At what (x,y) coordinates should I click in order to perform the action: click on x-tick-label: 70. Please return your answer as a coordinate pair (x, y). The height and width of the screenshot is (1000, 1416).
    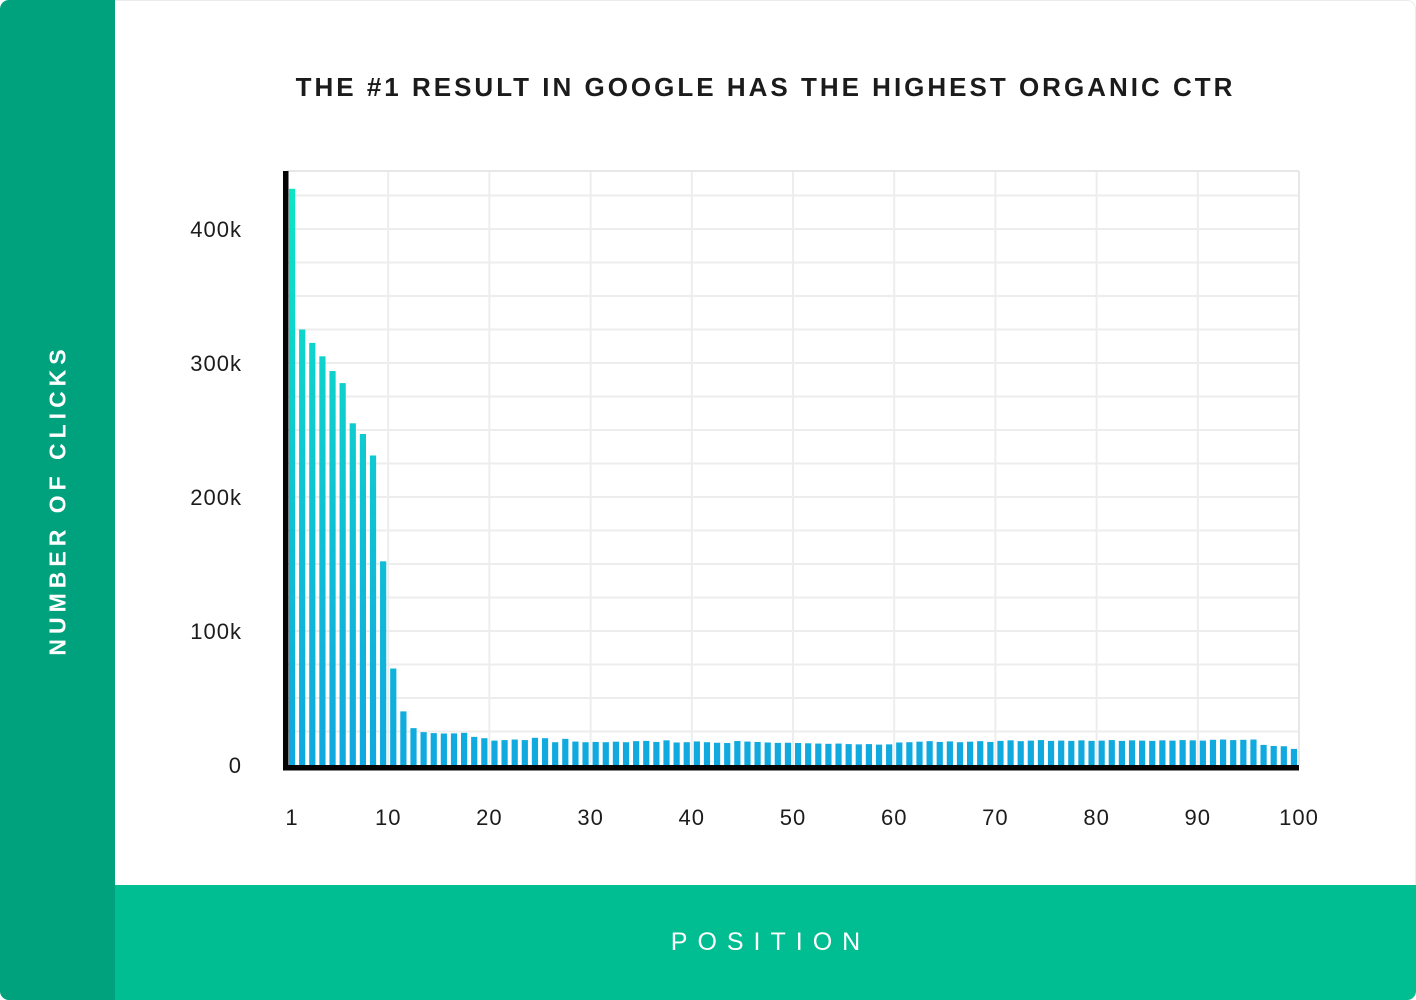
    Looking at the image, I should click on (995, 817).